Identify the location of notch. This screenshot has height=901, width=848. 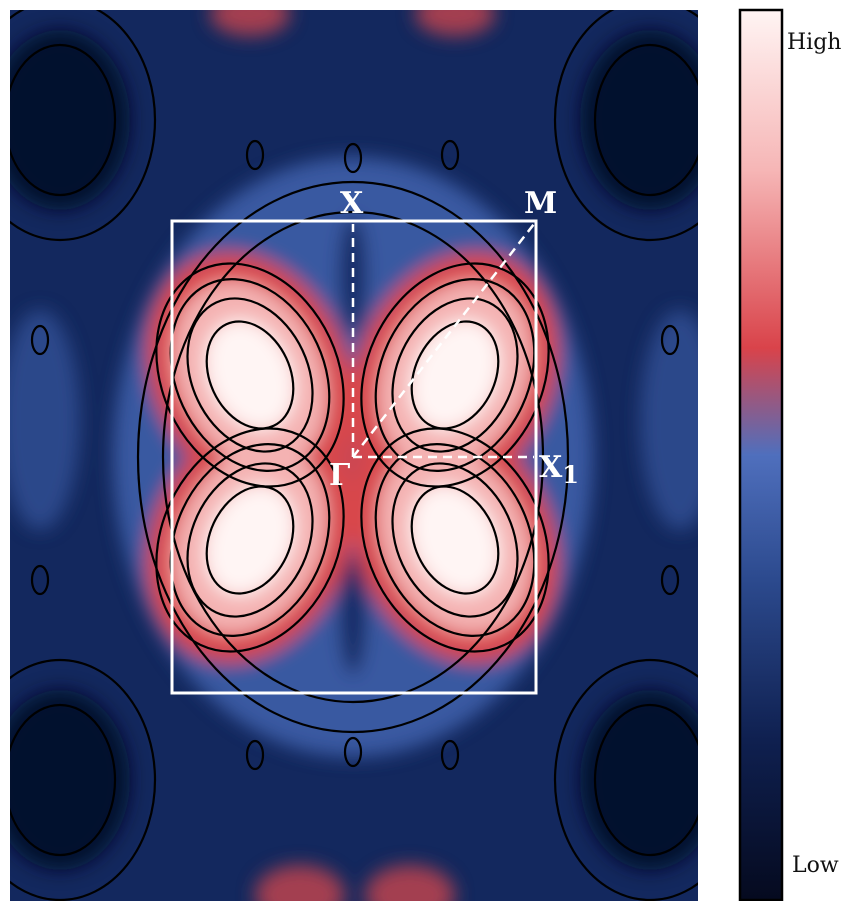
(353, 615).